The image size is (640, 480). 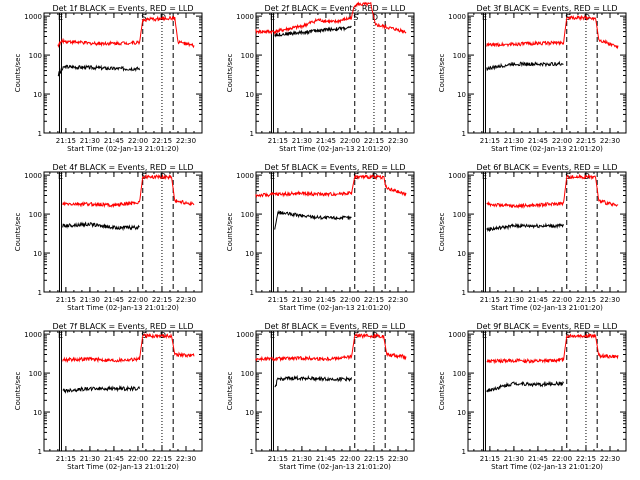 What do you see at coordinates (546, 8) in the screenshot?
I see `panel-title: Det 3f BLACK = Events, RED = LLD` at bounding box center [546, 8].